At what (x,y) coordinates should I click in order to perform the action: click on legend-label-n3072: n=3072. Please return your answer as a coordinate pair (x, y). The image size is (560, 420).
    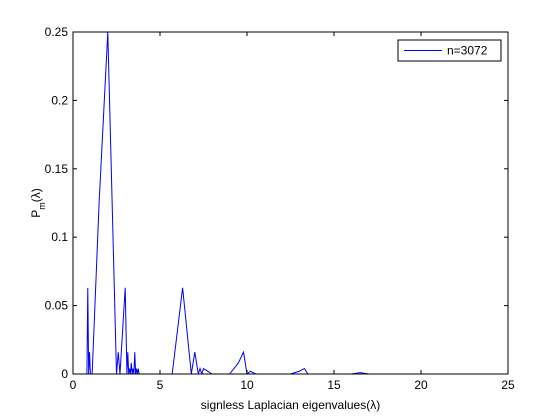
    Looking at the image, I should click on (467, 51).